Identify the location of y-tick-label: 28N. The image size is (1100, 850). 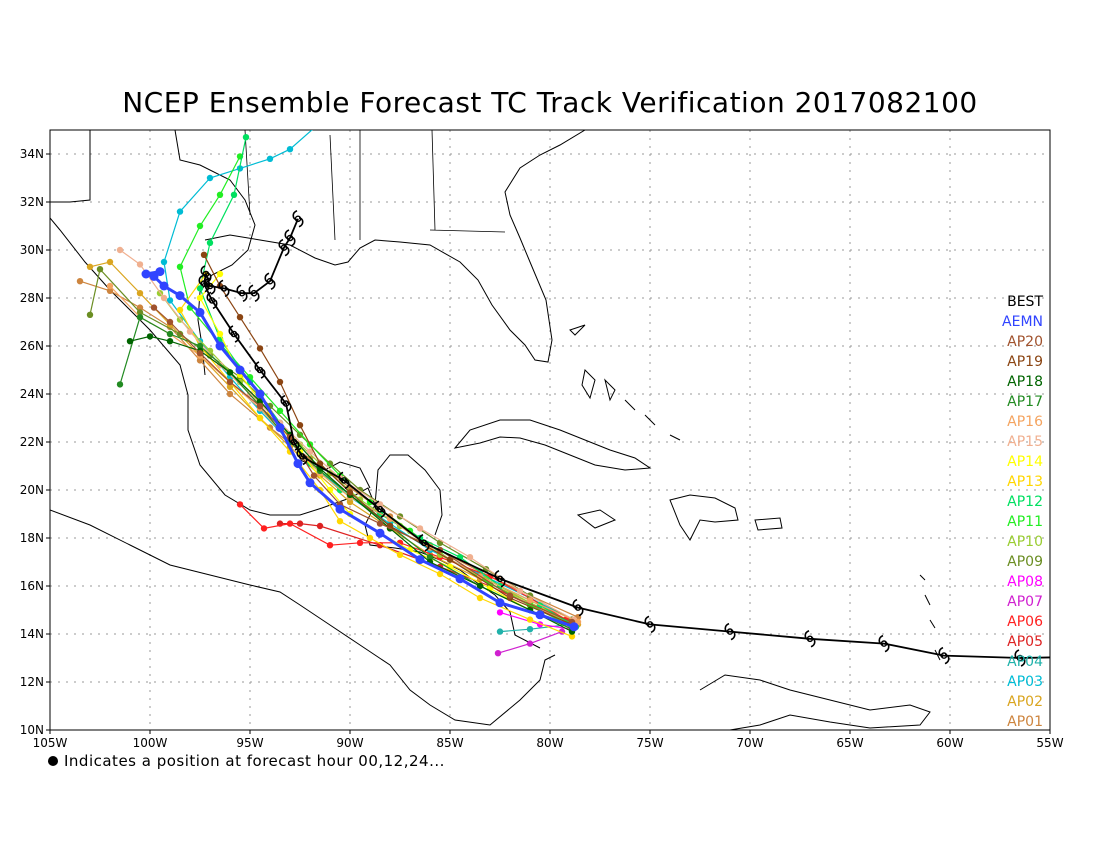
(32, 298).